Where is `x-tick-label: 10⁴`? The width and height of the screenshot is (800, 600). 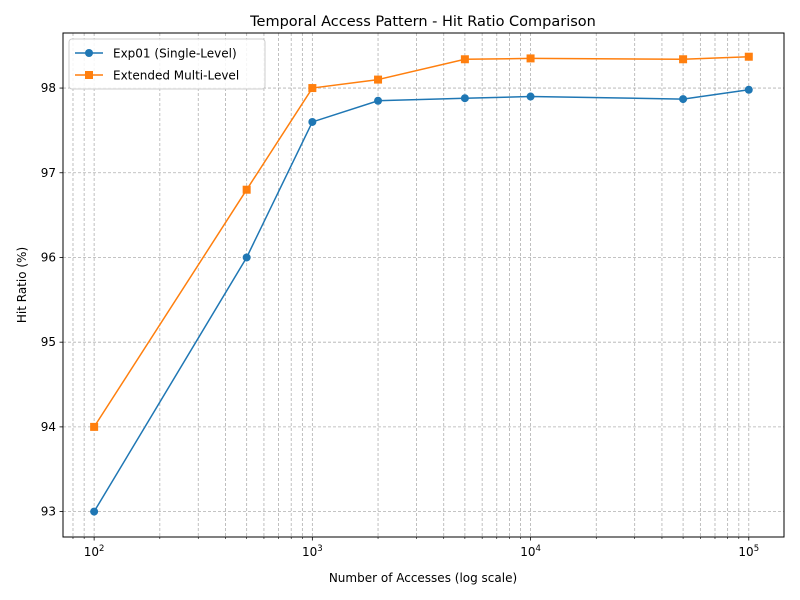
x-tick-label: 10⁴ is located at coordinates (530, 551).